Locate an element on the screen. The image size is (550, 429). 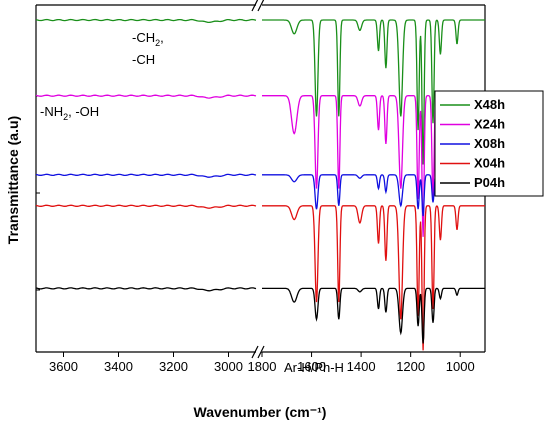
series-line-X48h-fingerprint is located at coordinates (373, 92).